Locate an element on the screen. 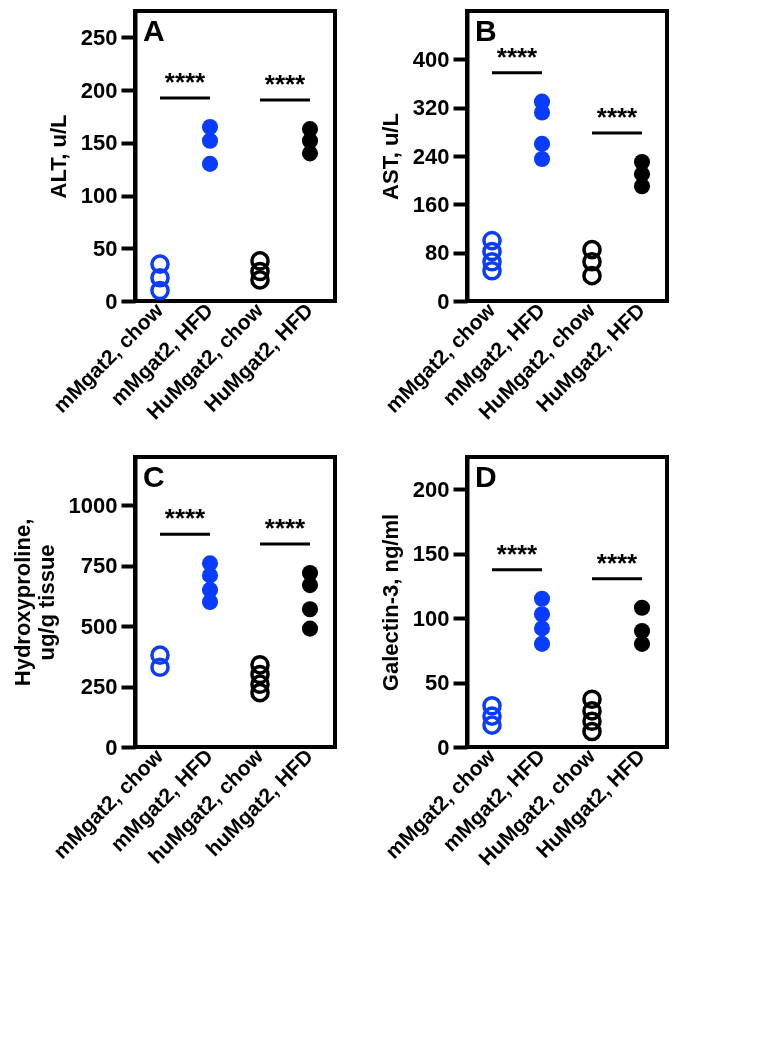  y-tick-label: 80 is located at coordinates (437, 253).